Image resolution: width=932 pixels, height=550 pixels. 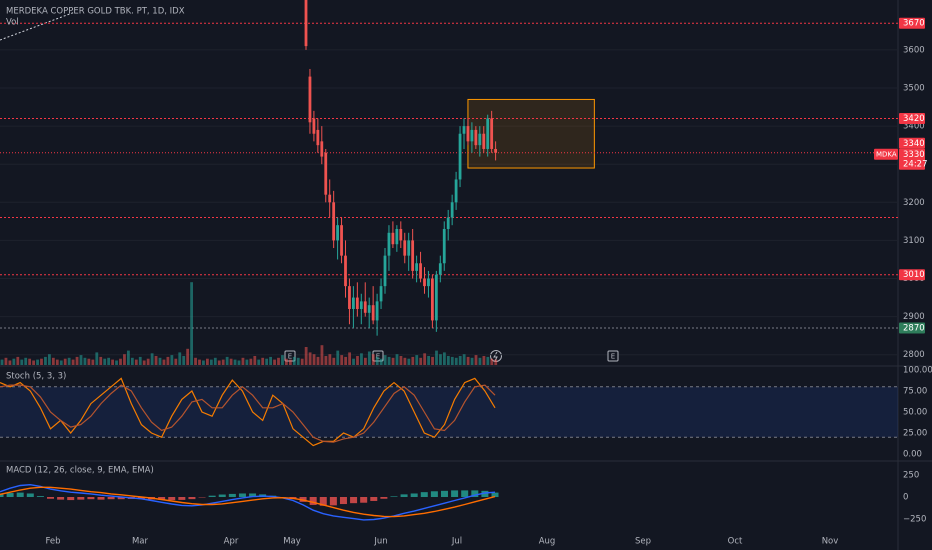 I want to click on y-tick-label: 3400, so click(x=914, y=127).